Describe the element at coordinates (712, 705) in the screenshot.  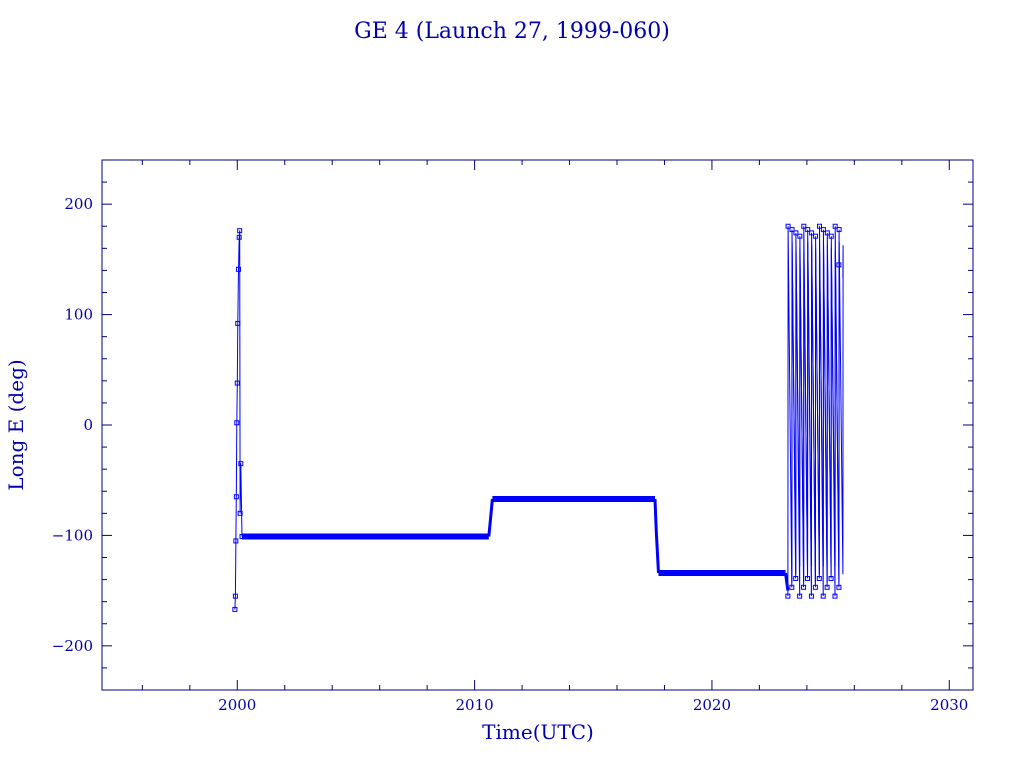
I see `x-tick-label: 2020` at that location.